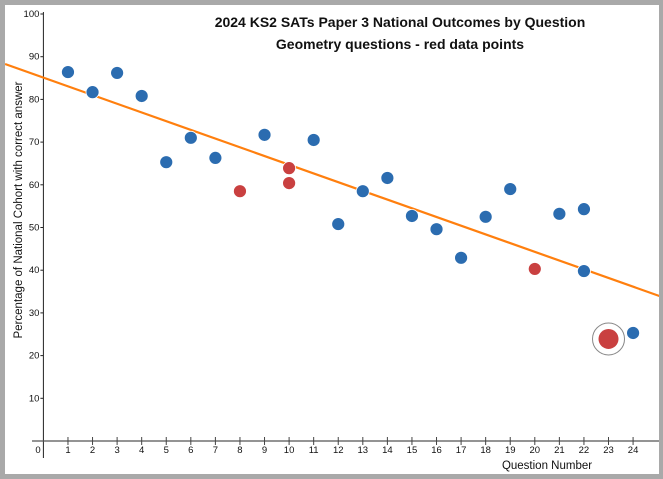 Image resolution: width=663 pixels, height=479 pixels. What do you see at coordinates (289, 450) in the screenshot?
I see `x-tick-label: 10` at bounding box center [289, 450].